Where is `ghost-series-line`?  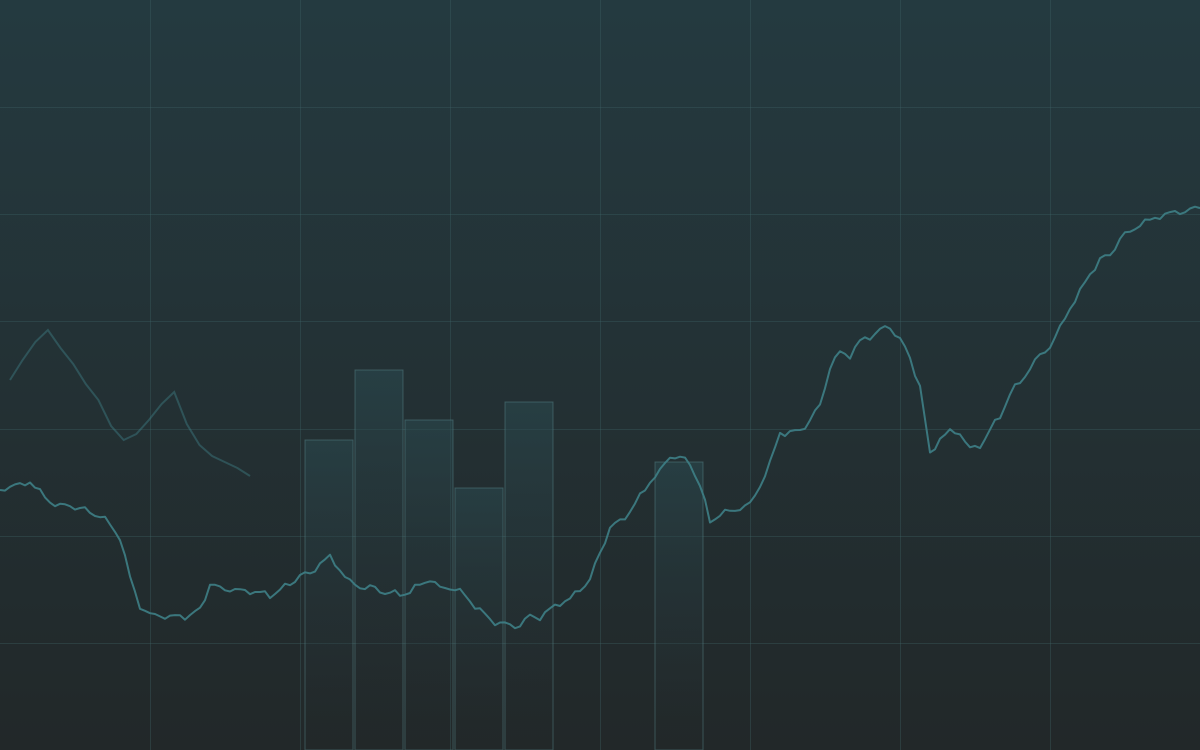
ghost-series-line is located at coordinates (130, 402).